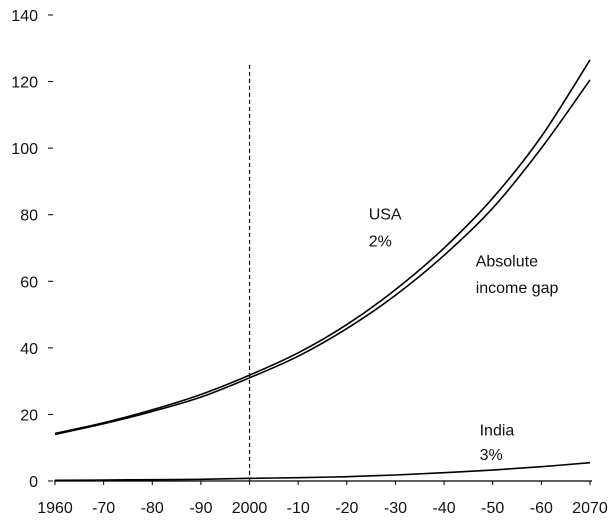 This screenshot has height=522, width=615. I want to click on x-tick-label: -30, so click(395, 508).